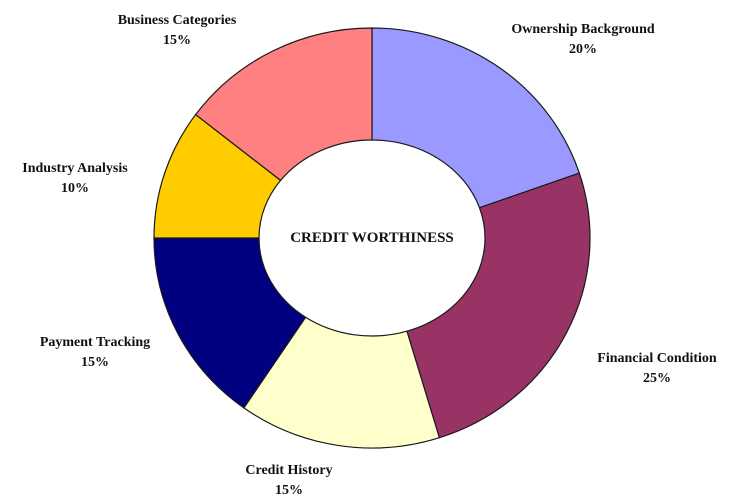  What do you see at coordinates (177, 40) in the screenshot?
I see `slice-value-business-categories: 15%` at bounding box center [177, 40].